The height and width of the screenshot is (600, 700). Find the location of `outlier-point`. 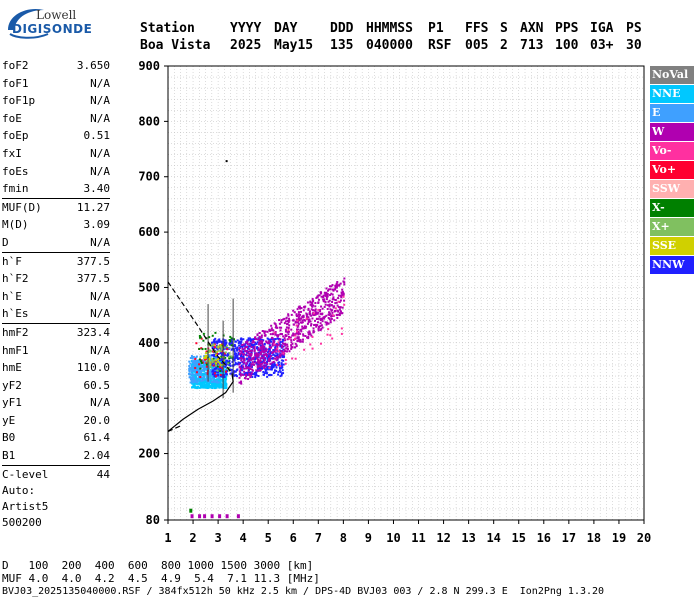

outlier-point is located at coordinates (226, 161).